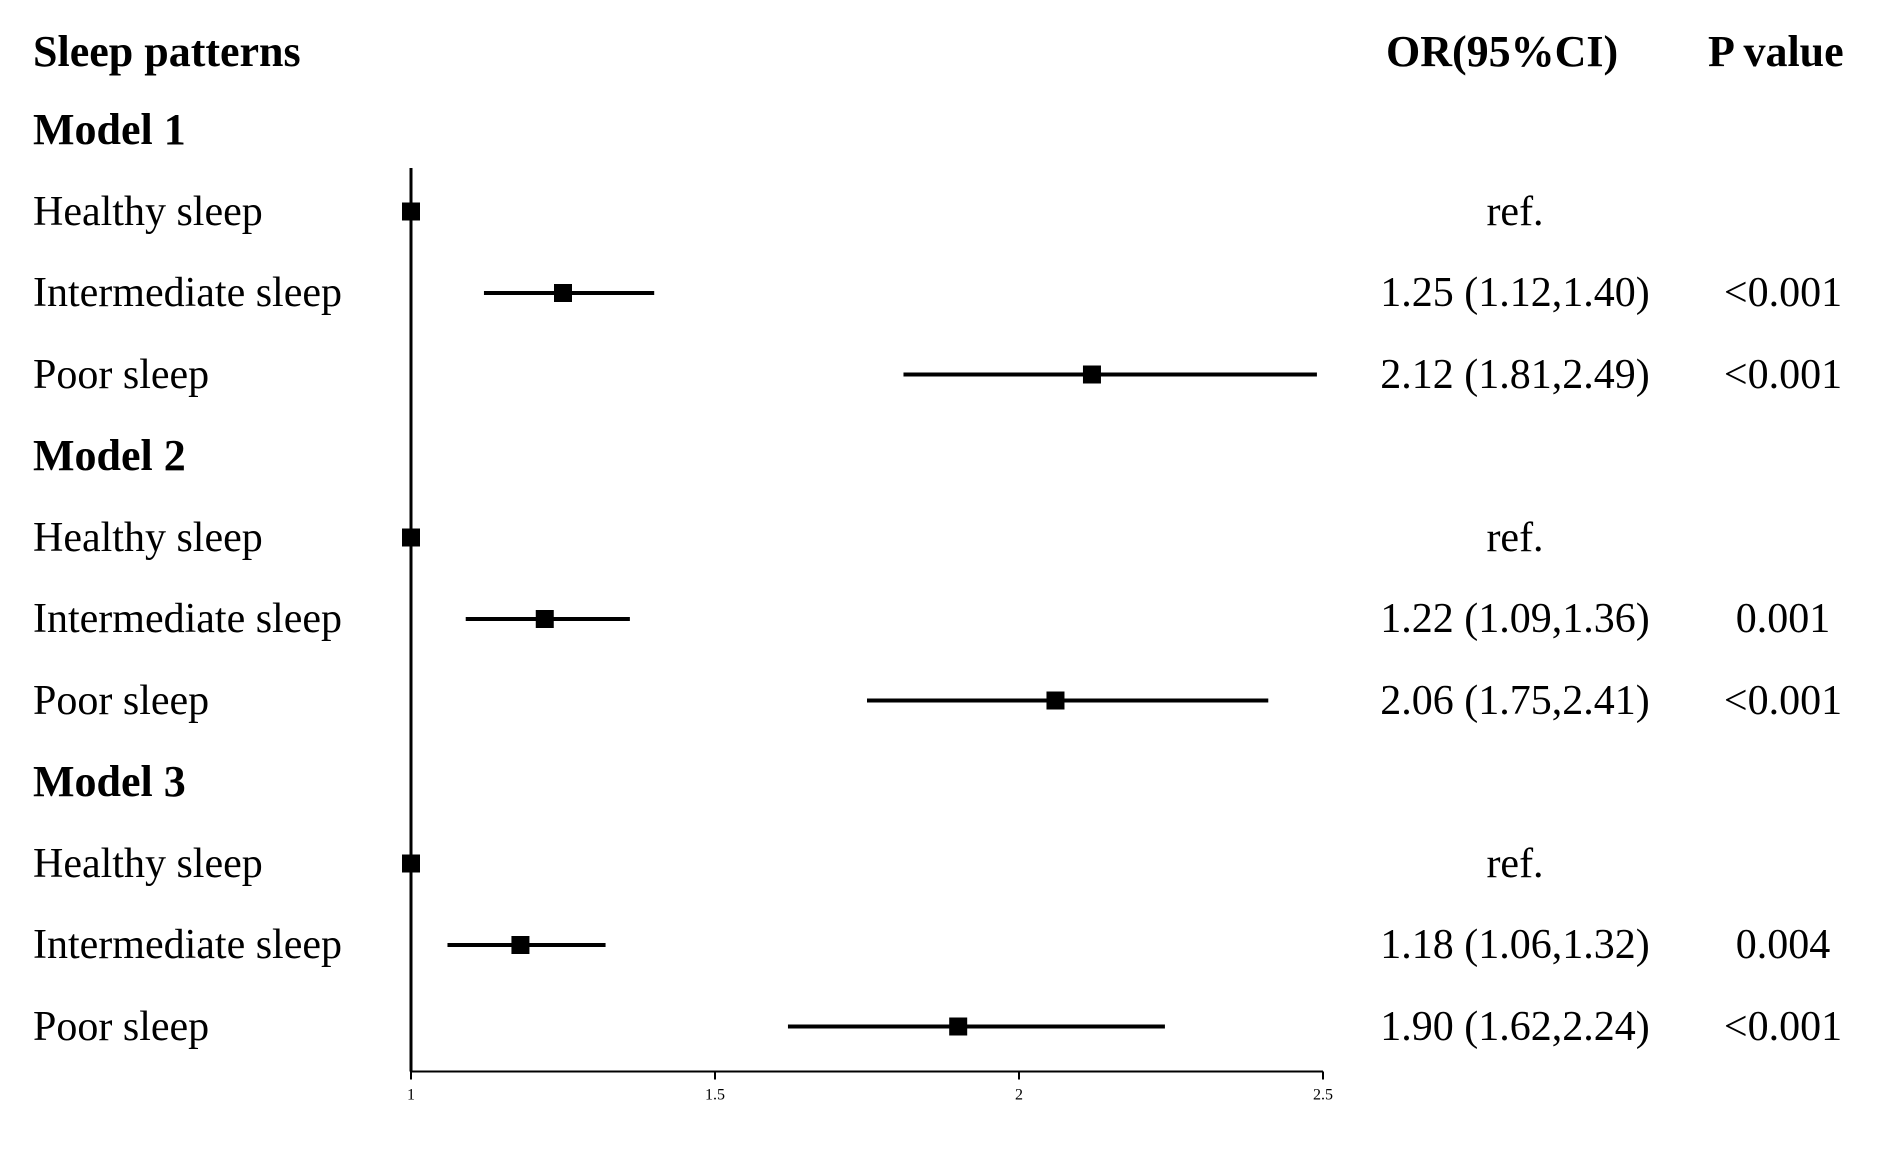 The image size is (1879, 1151). Describe the element at coordinates (1515, 700) in the screenshot. I see `or-ci-value: 2.06 (1.75,2.41)` at that location.